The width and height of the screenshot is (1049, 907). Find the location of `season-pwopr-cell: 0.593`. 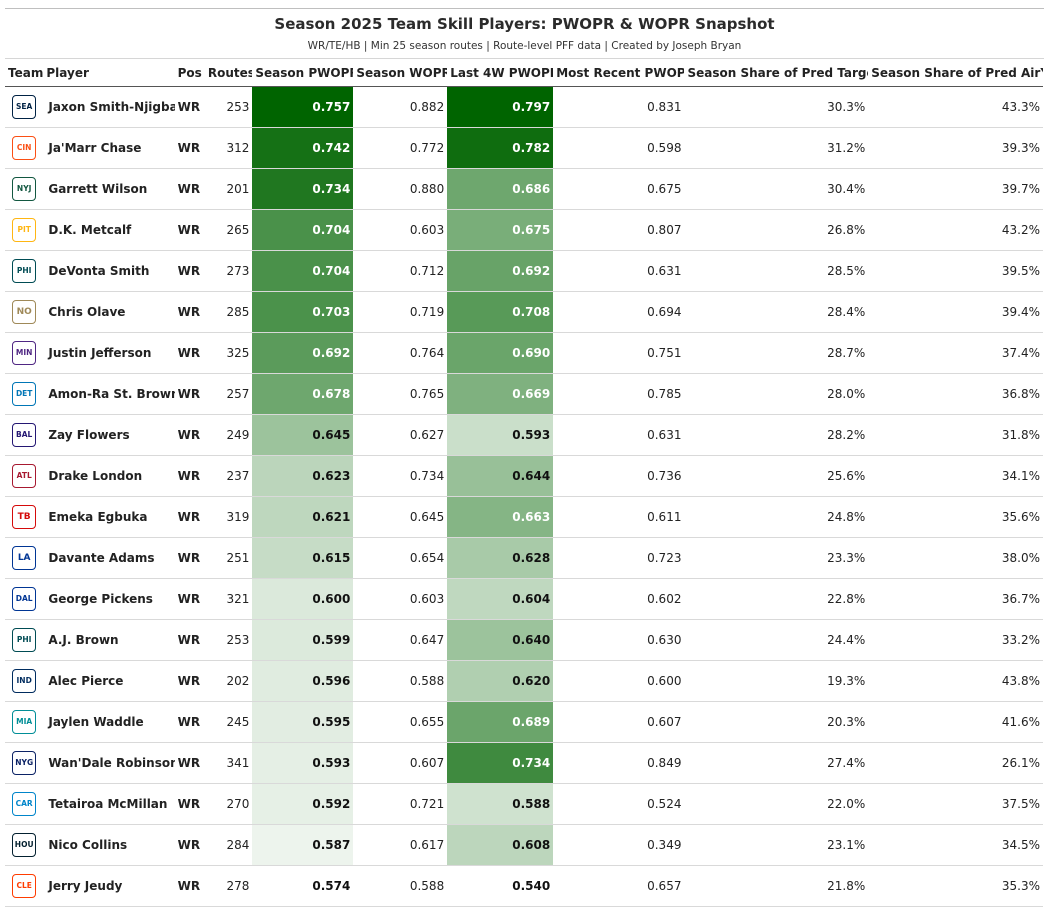

season-pwopr-cell: 0.593 is located at coordinates (303, 763).